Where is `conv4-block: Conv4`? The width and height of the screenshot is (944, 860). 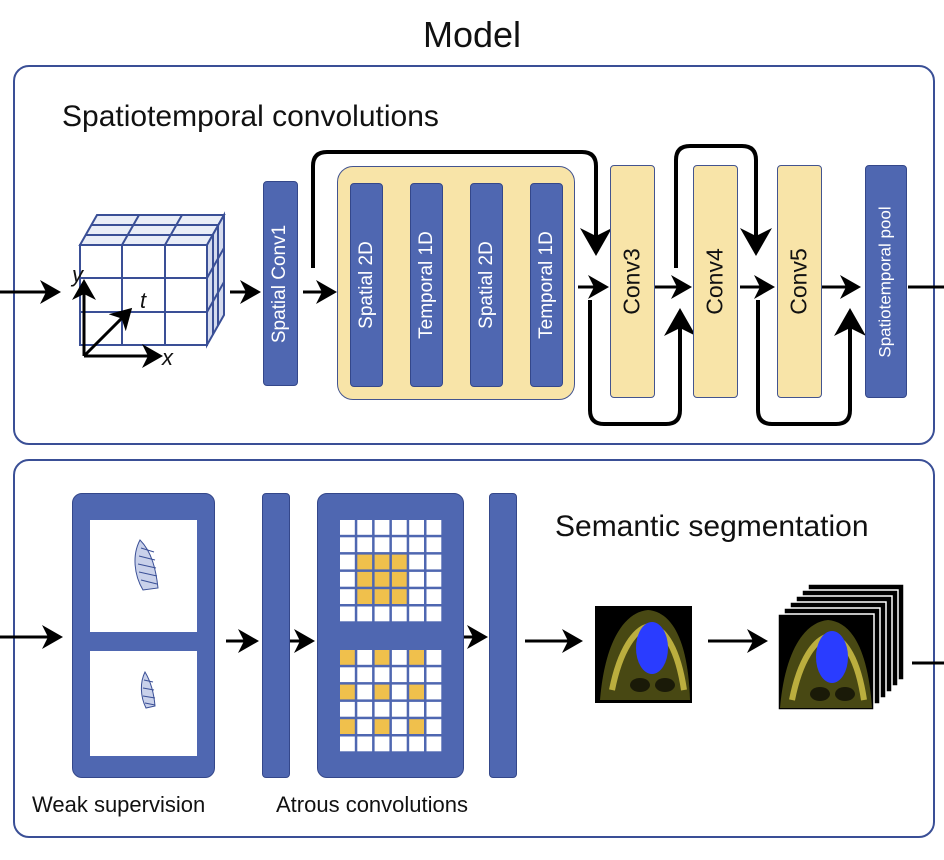 conv4-block: Conv4 is located at coordinates (715, 281).